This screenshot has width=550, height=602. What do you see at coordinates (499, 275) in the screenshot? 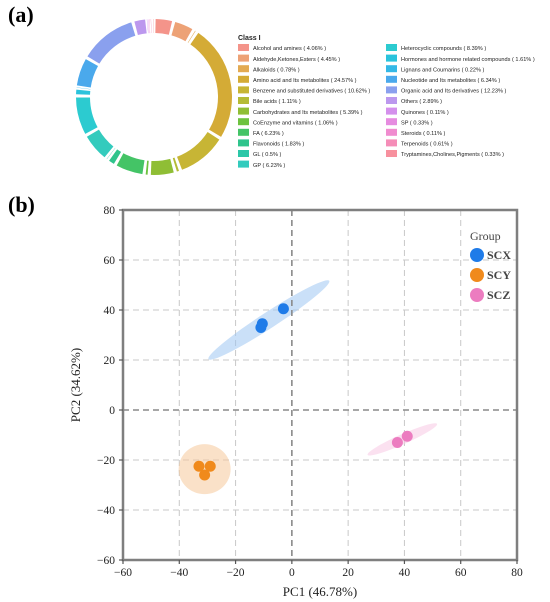
I see `legend-item: SCY` at bounding box center [499, 275].